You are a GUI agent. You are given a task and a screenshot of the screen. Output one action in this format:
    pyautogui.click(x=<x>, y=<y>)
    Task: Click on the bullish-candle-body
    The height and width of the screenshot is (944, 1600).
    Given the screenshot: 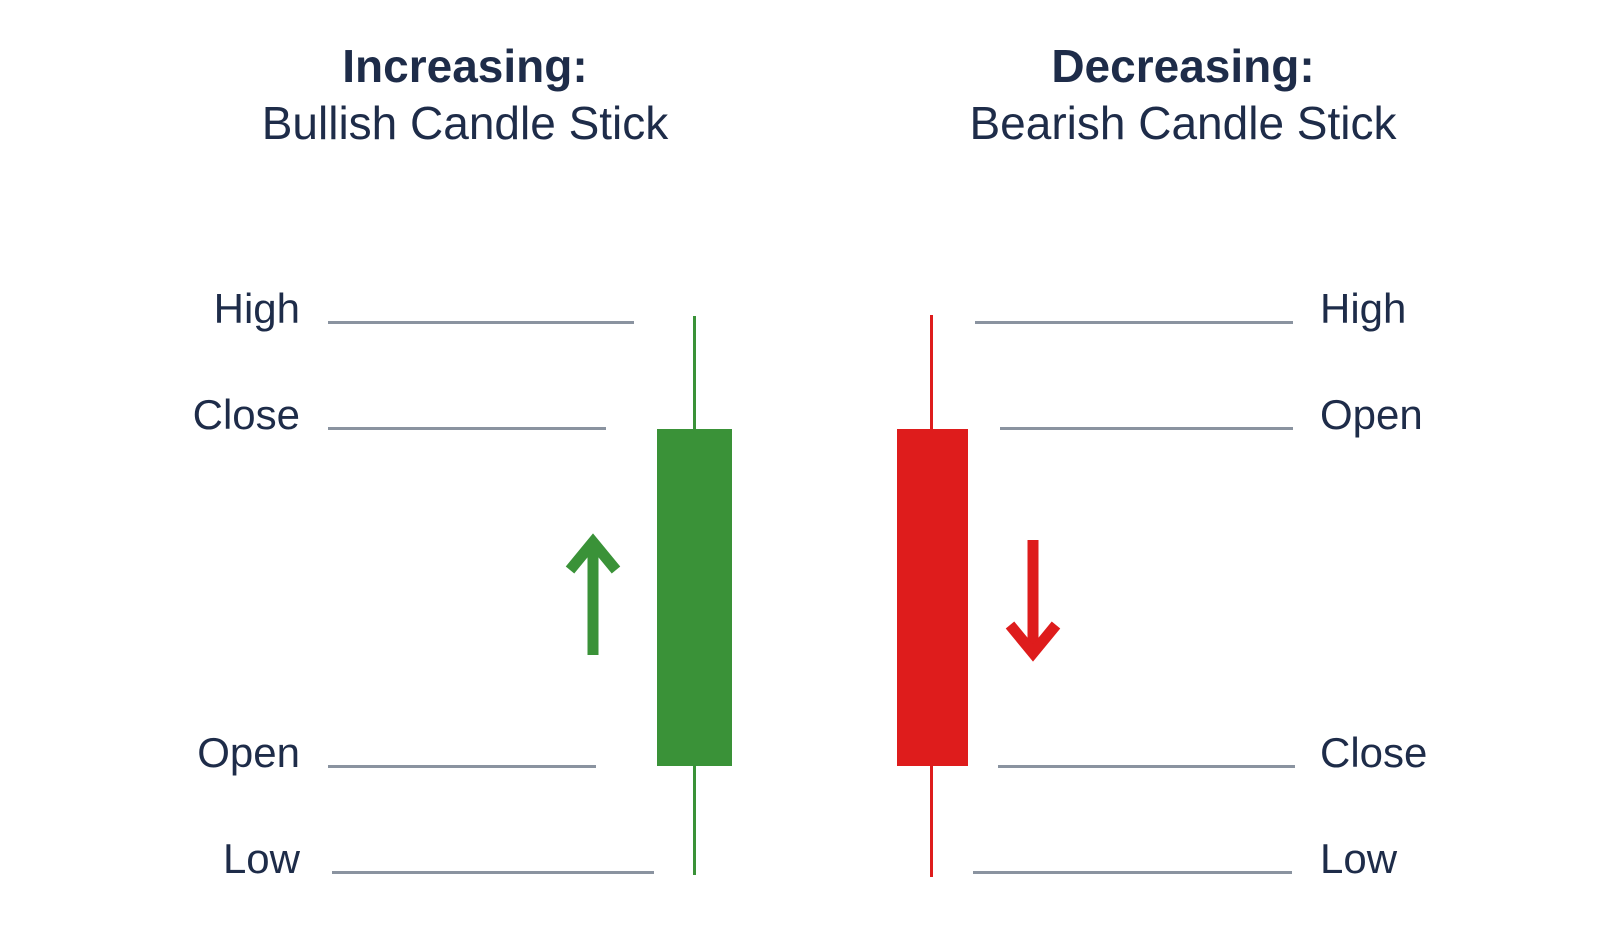 What is the action you would take?
    pyautogui.click(x=694, y=597)
    